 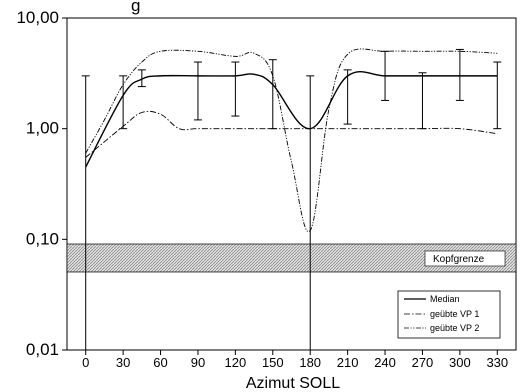 I want to click on band-label: Kopfgrenze, so click(x=459, y=259).